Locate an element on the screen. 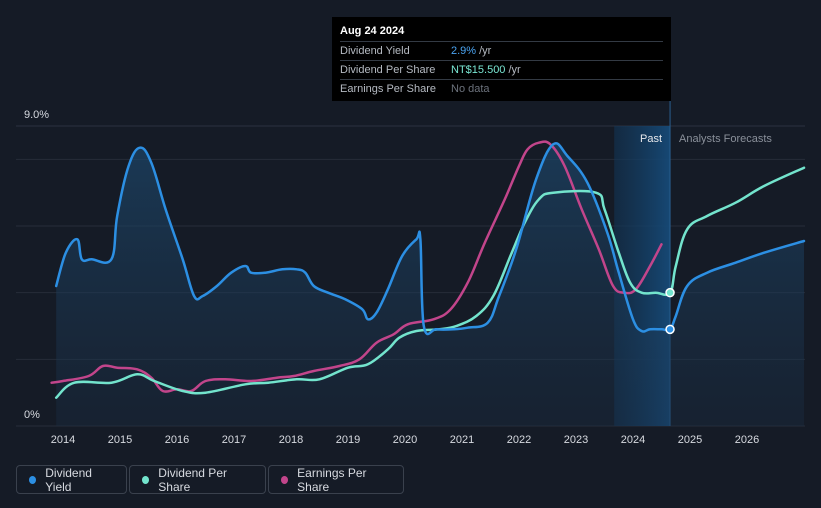 Image resolution: width=821 pixels, height=508 pixels. tooltip-date: Aug 24 2024 is located at coordinates (372, 31).